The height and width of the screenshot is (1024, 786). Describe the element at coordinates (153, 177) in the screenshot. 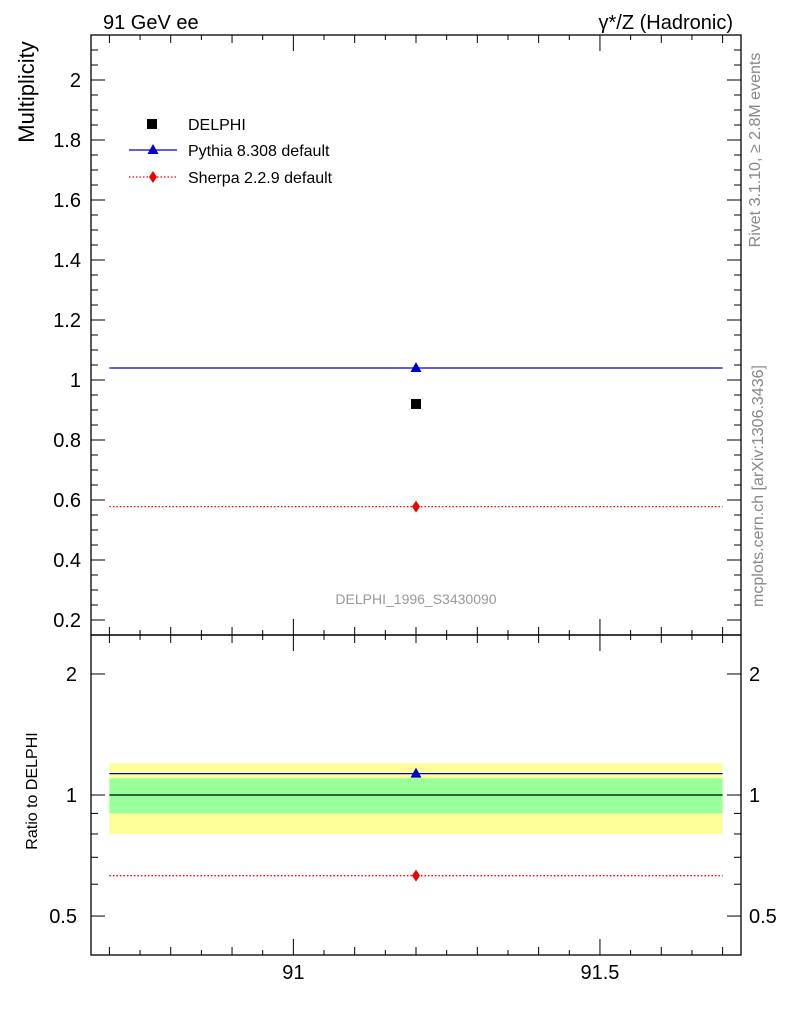

I see `legend-sherpa-marker` at that location.